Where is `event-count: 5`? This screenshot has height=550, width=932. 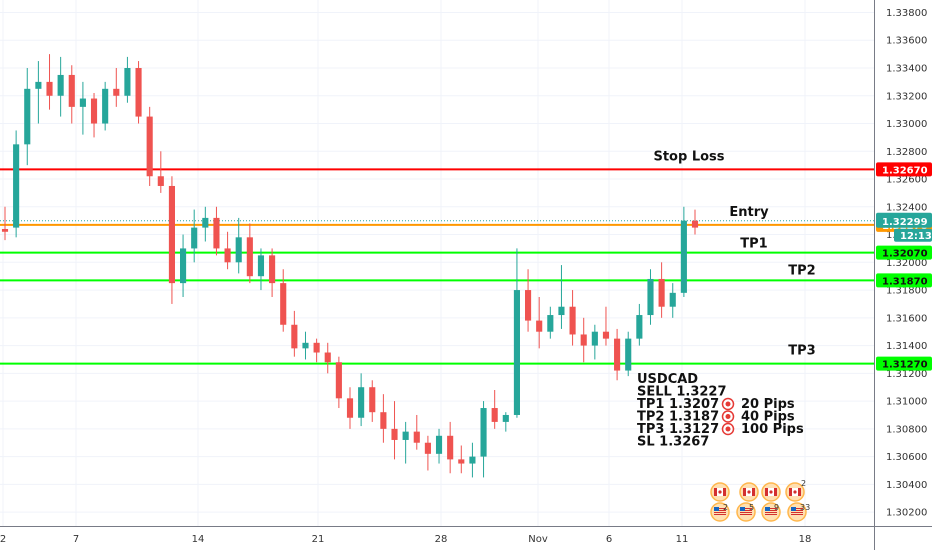
event-count: 5 is located at coordinates (751, 507).